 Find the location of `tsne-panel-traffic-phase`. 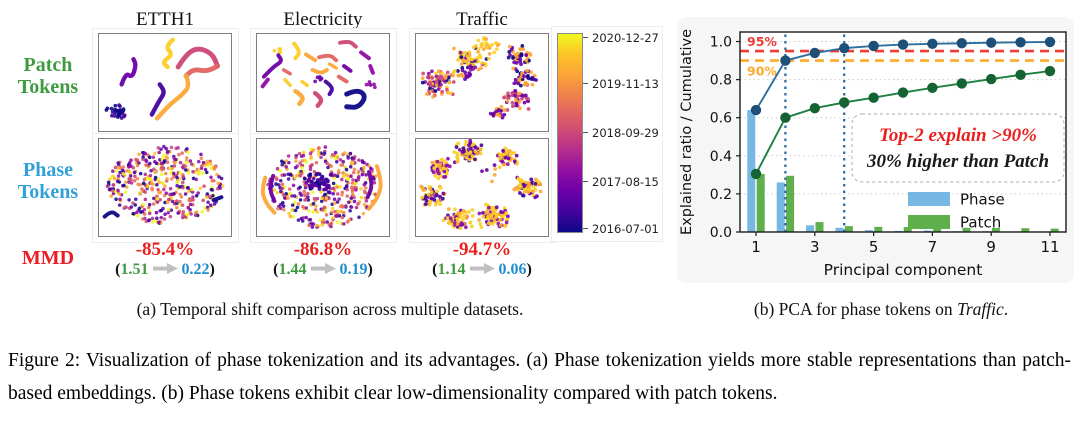

tsne-panel-traffic-phase is located at coordinates (482, 187).